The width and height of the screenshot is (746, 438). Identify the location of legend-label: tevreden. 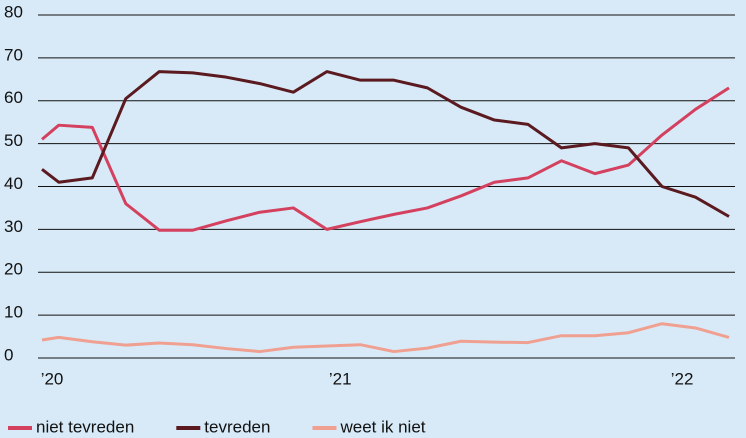
(237, 426).